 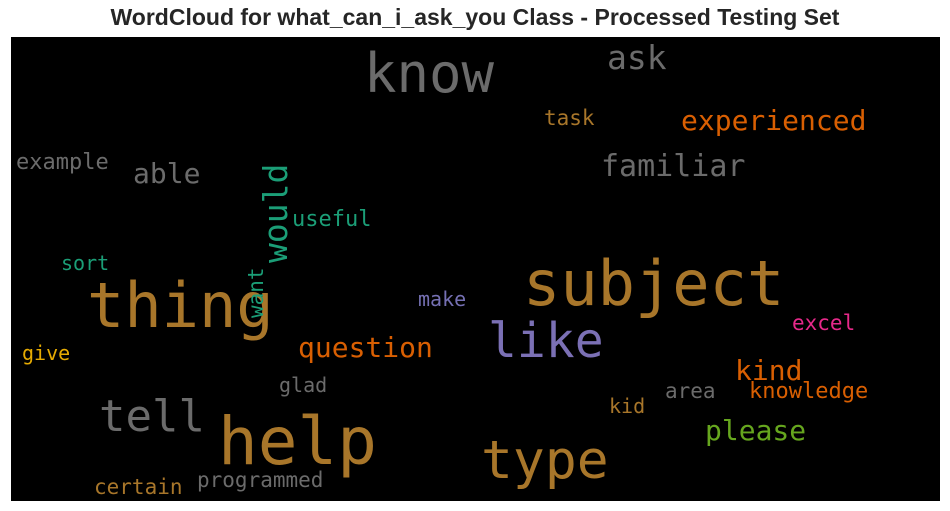 I want to click on word-excel: excel, so click(x=823, y=323).